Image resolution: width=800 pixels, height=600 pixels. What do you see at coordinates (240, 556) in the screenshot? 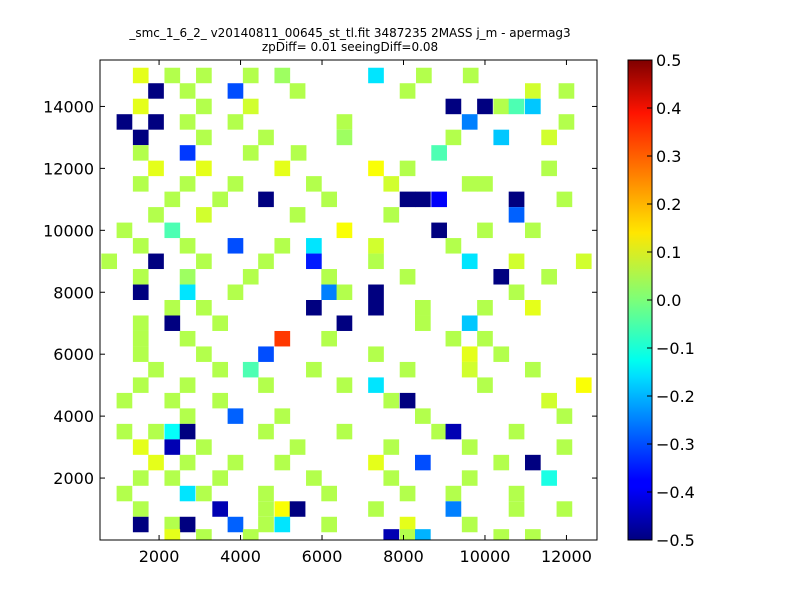
I see `x-tick-label: 4000` at bounding box center [240, 556].